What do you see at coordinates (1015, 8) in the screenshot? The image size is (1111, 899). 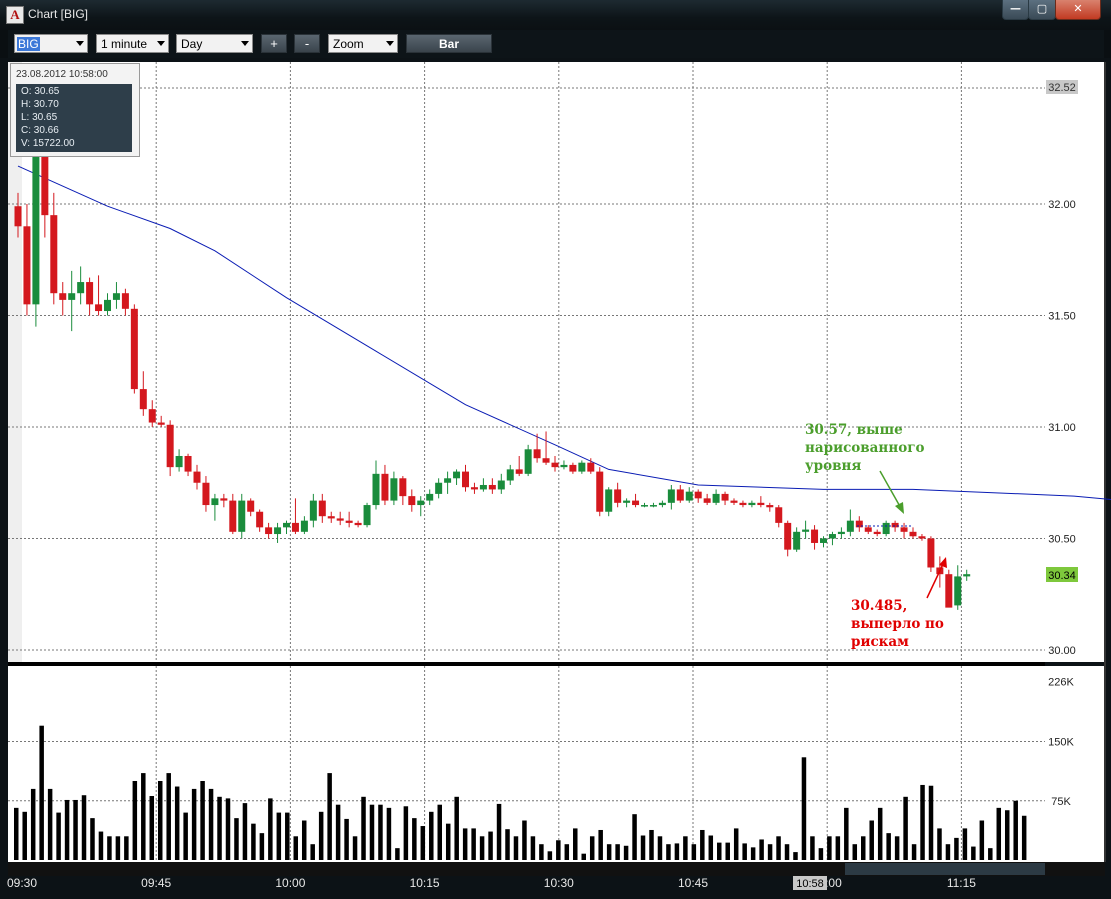 I see `minimize-icon: —` at bounding box center [1015, 8].